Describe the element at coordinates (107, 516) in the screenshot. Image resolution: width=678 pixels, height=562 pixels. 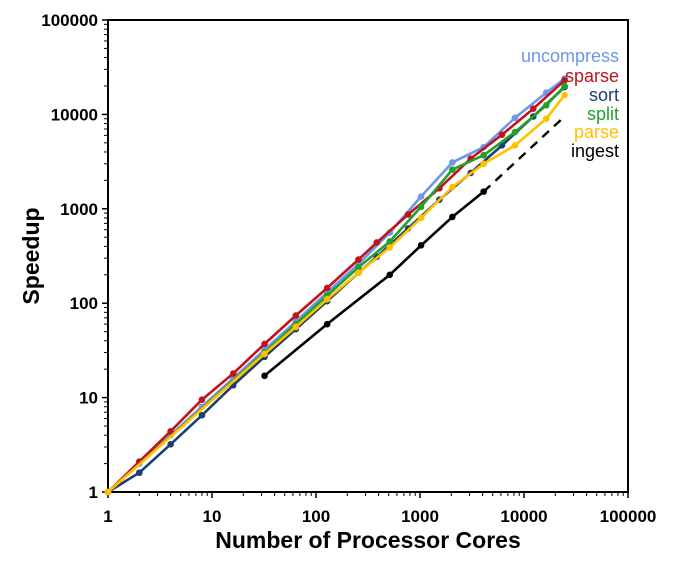
I see `x-tick-label: 1` at that location.